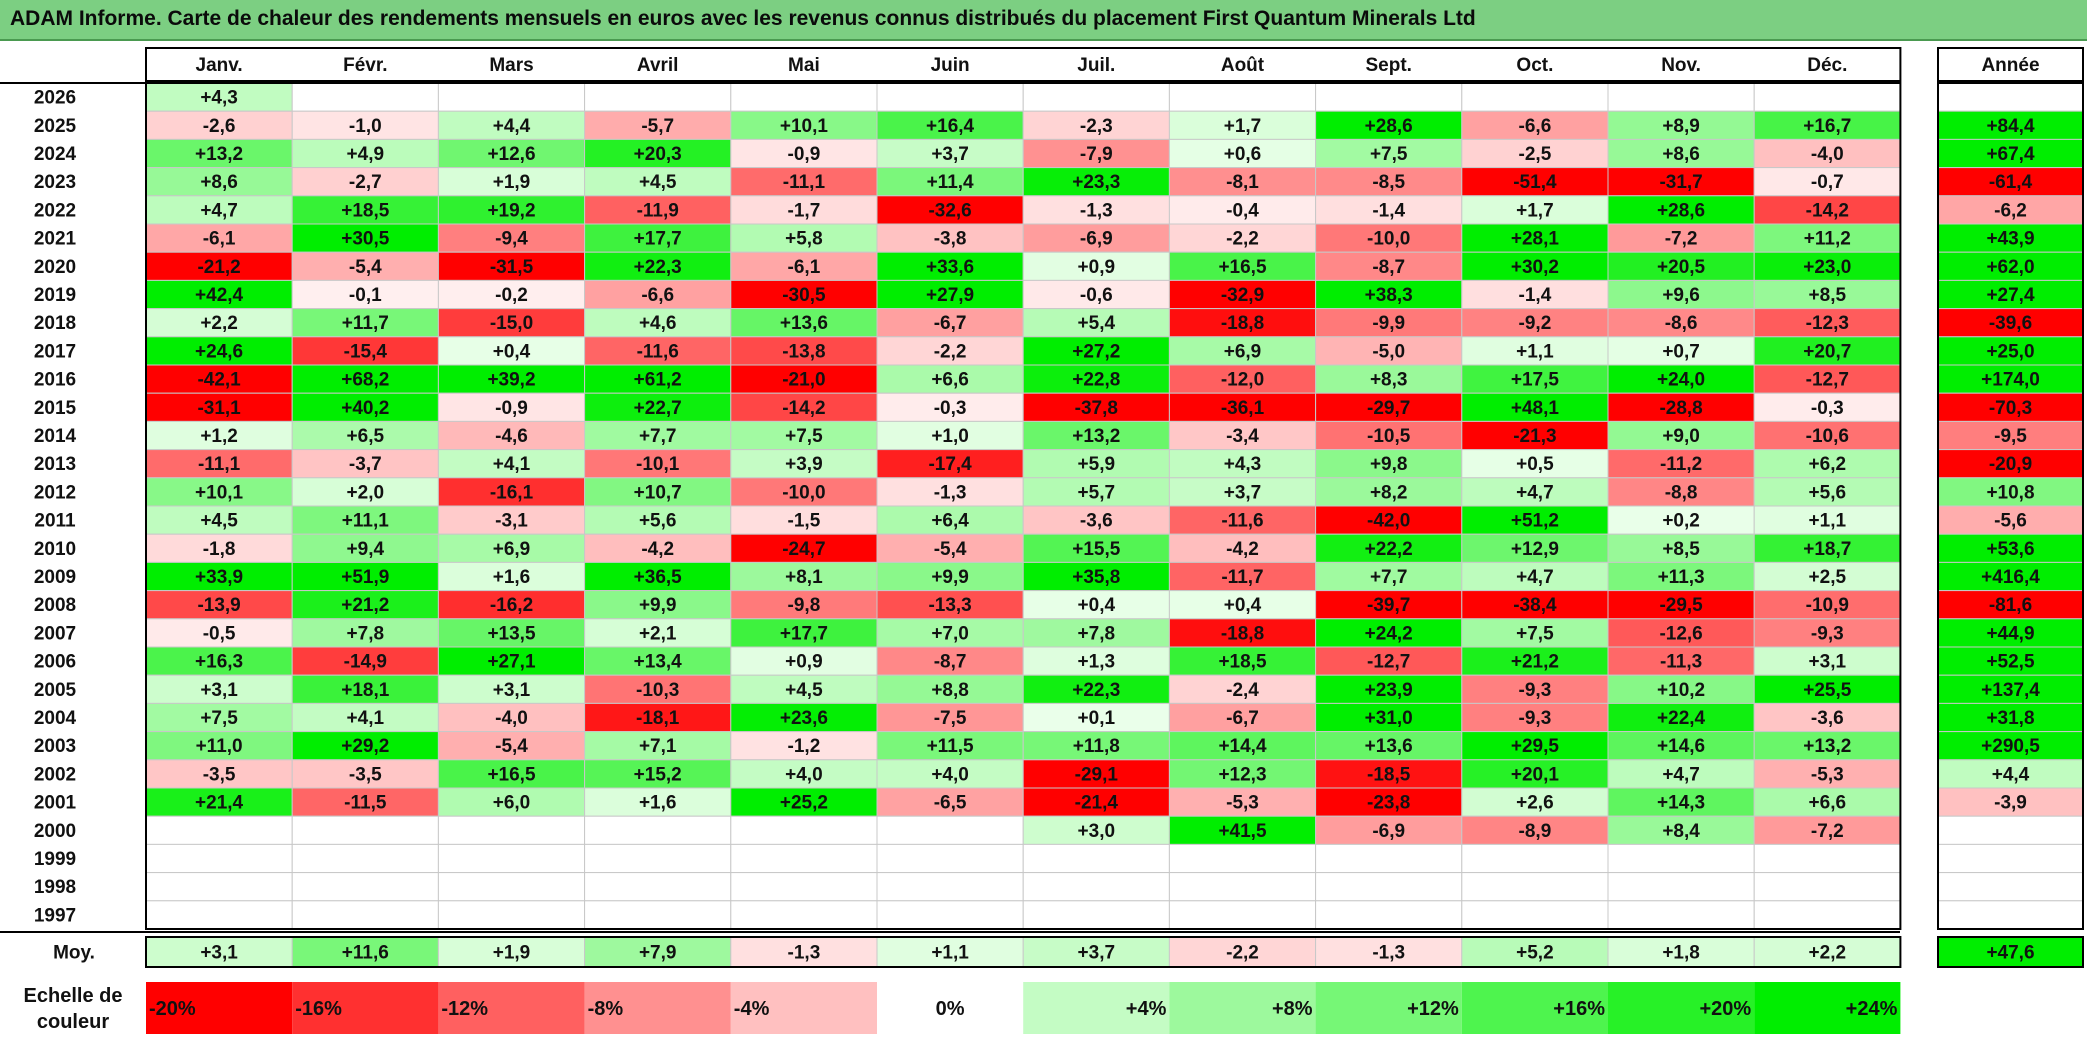 The image size is (2087, 1037). What do you see at coordinates (511, 521) in the screenshot?
I see `cell-label-2011-3: -3,1` at bounding box center [511, 521].